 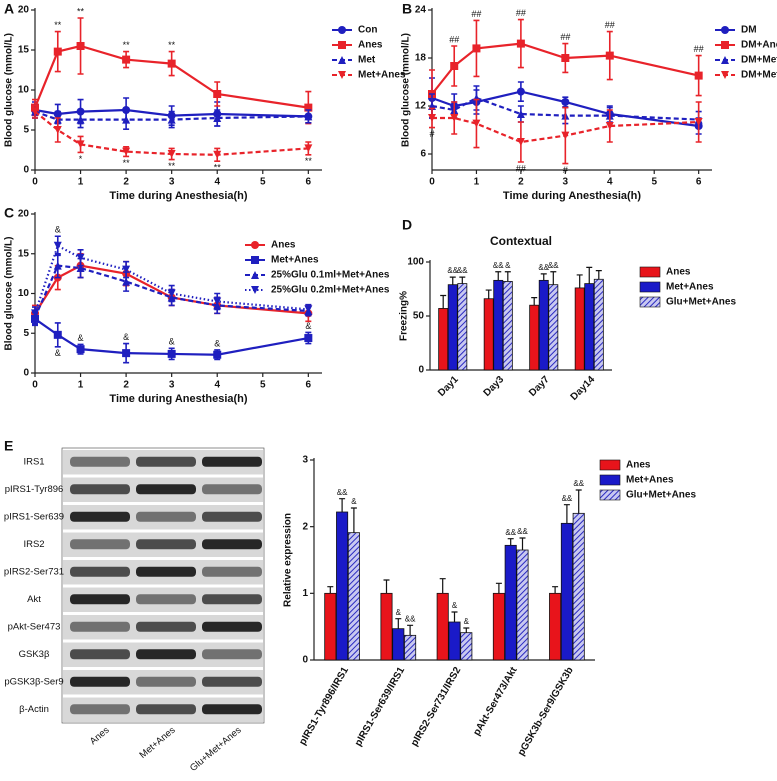 What do you see at coordinates (126, 385) in the screenshot?
I see `x-tick-label: 2` at bounding box center [126, 385].